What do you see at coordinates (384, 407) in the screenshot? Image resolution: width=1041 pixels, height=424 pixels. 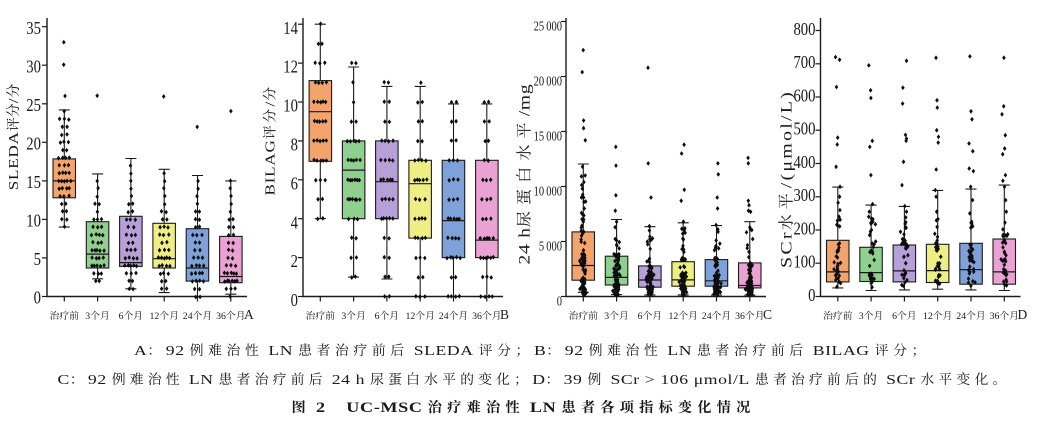 I see `svg-text: UC-MSC` at bounding box center [384, 407].